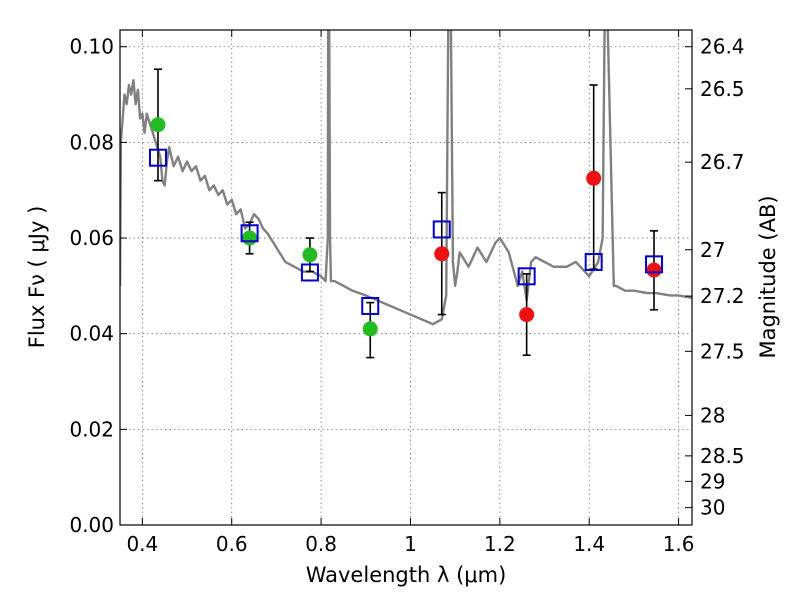  Describe the element at coordinates (91, 142) in the screenshot. I see `y-tick-label: 0.08` at that location.